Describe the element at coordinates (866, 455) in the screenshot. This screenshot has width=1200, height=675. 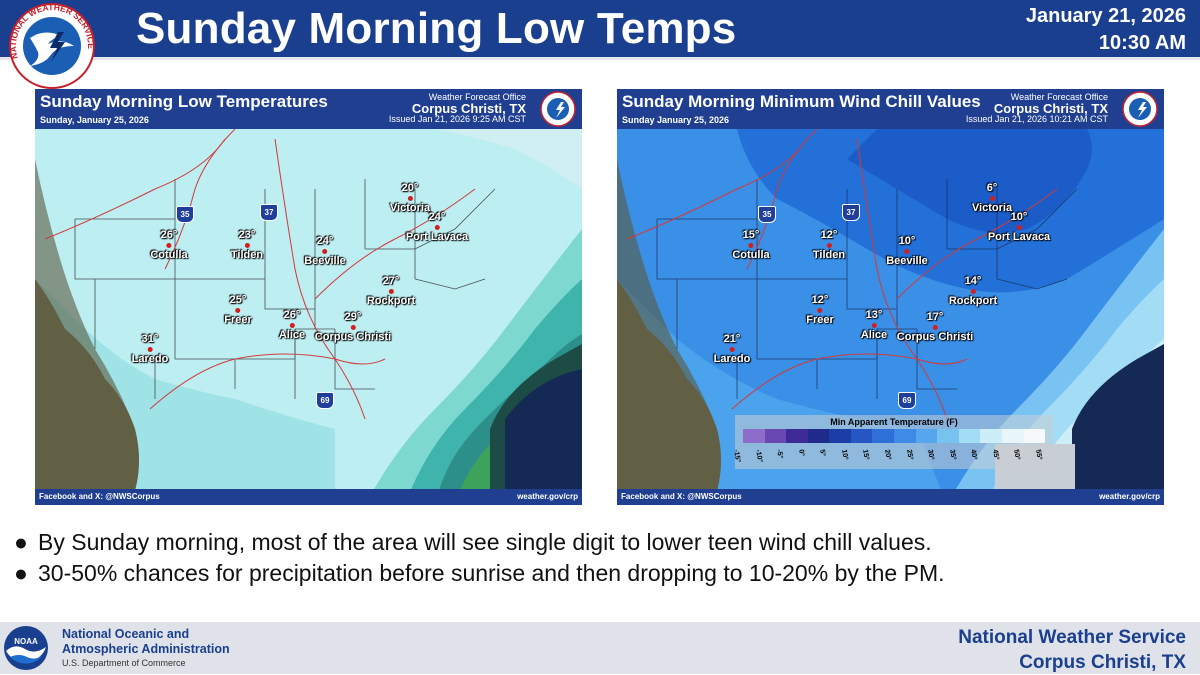
I see `legend-tick-label: 15°` at that location.